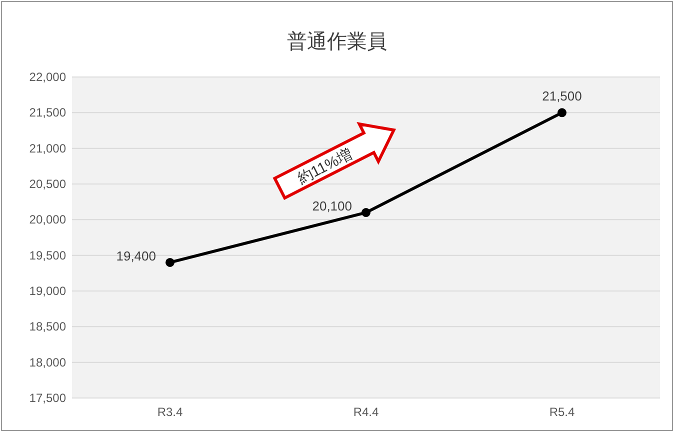 The image size is (674, 432). What do you see at coordinates (337, 41) in the screenshot?
I see `chart-title: 普通作業員` at bounding box center [337, 41].